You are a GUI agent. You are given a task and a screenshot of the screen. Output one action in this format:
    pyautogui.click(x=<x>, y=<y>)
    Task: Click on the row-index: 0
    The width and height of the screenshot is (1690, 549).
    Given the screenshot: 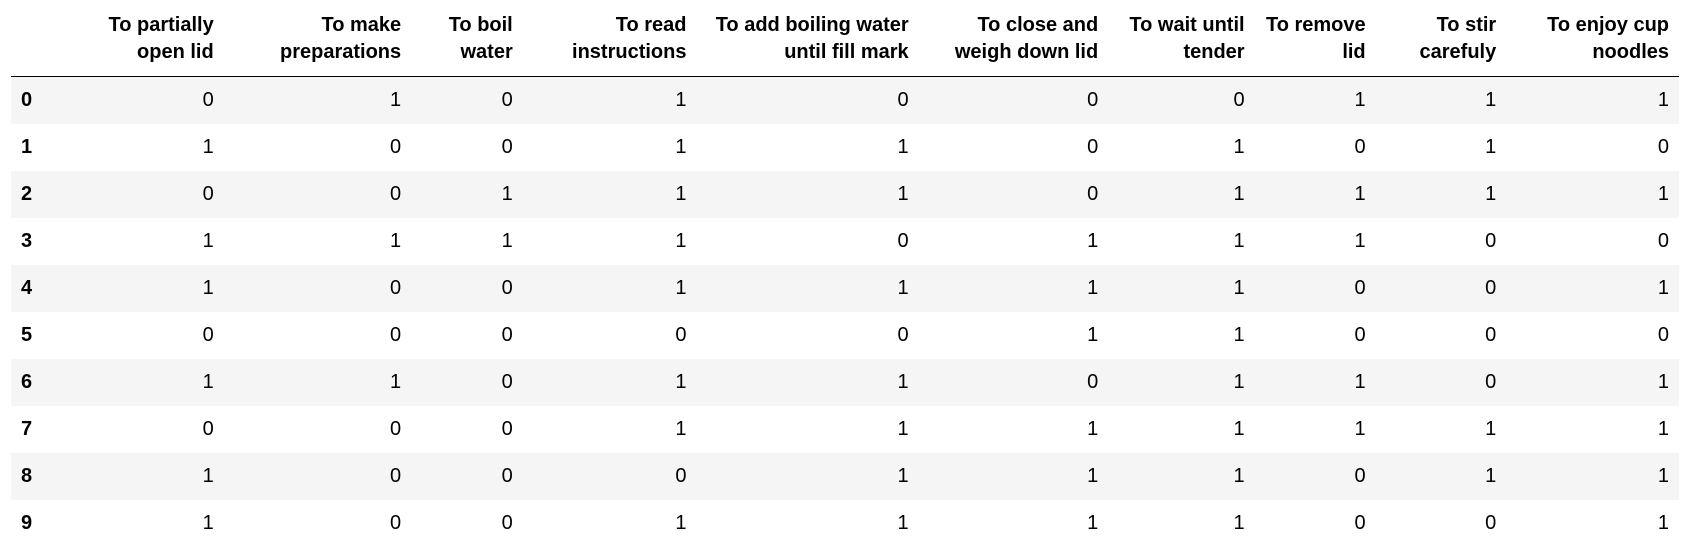 What is the action you would take?
    pyautogui.click(x=27, y=100)
    